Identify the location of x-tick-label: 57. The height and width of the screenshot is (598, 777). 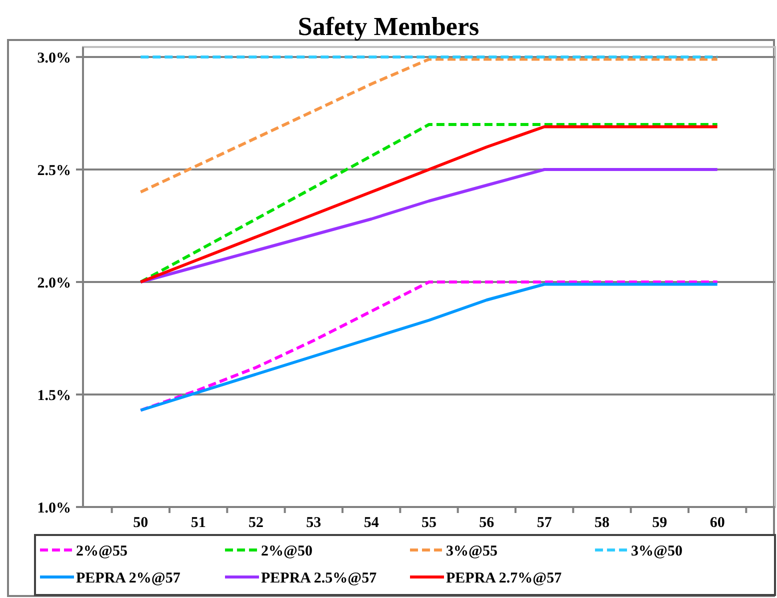
(544, 523).